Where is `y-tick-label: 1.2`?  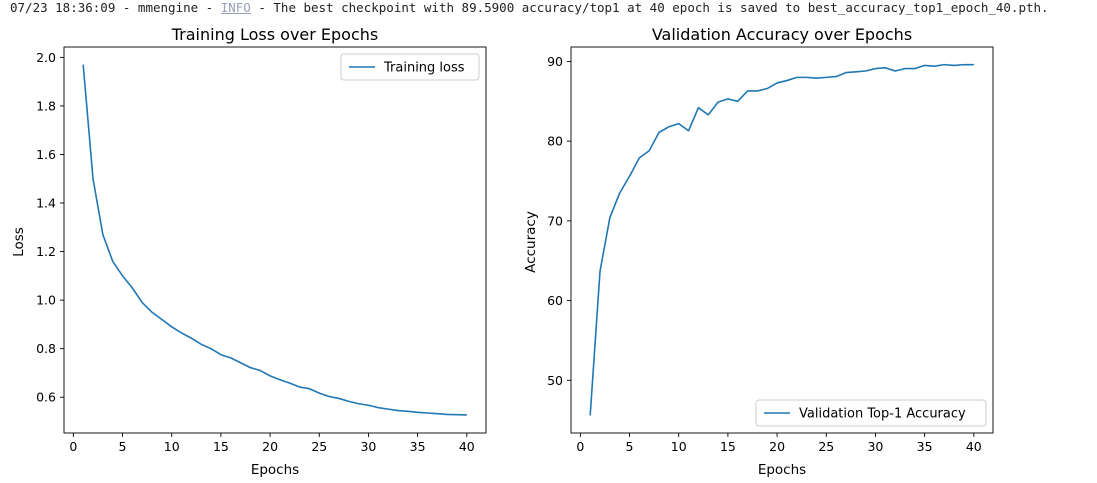 y-tick-label: 1.2 is located at coordinates (46, 251).